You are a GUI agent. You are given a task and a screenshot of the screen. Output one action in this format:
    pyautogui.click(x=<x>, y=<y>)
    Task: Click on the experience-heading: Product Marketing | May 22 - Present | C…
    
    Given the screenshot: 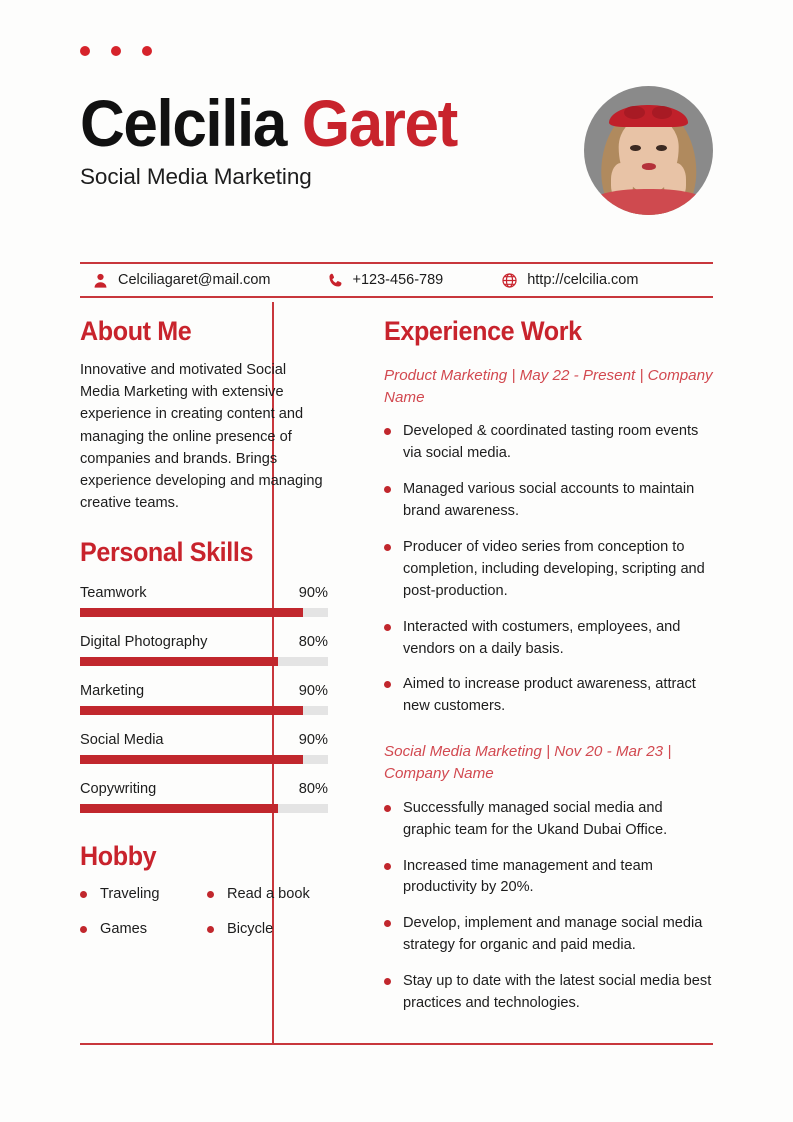 What is the action you would take?
    pyautogui.click(x=548, y=386)
    